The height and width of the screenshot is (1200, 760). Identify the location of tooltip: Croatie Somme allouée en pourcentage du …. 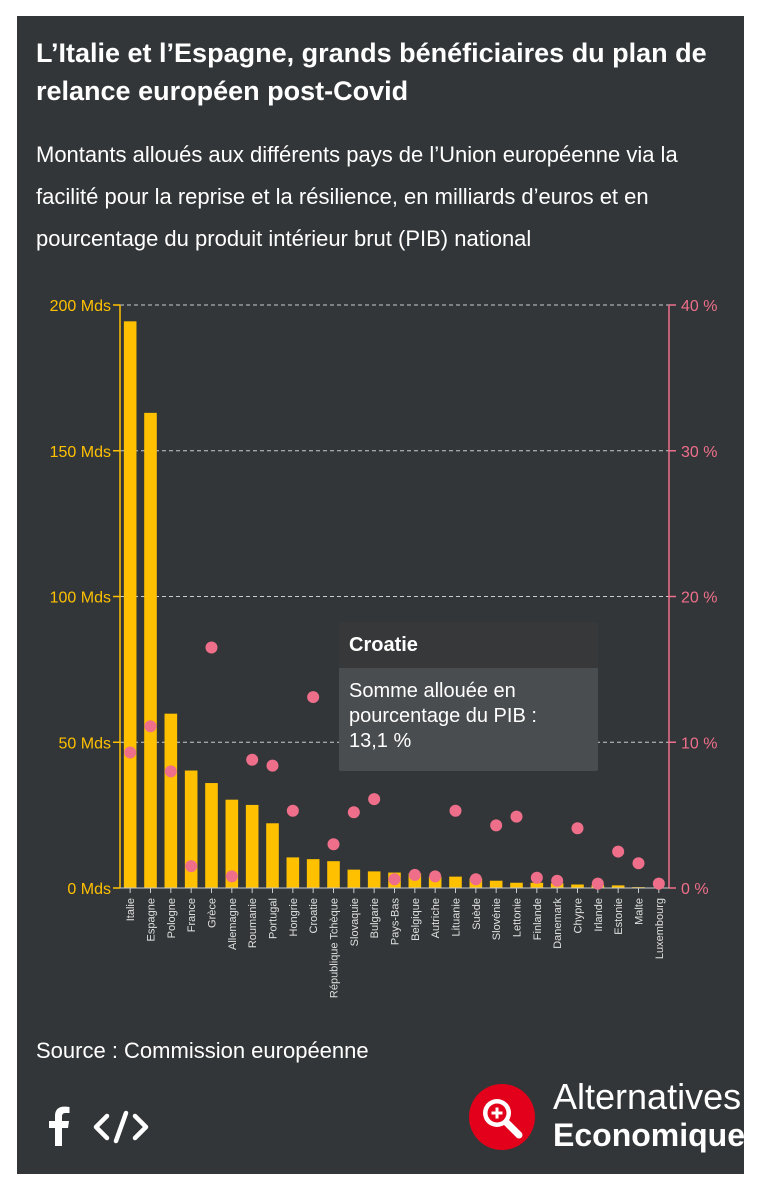
(468, 696).